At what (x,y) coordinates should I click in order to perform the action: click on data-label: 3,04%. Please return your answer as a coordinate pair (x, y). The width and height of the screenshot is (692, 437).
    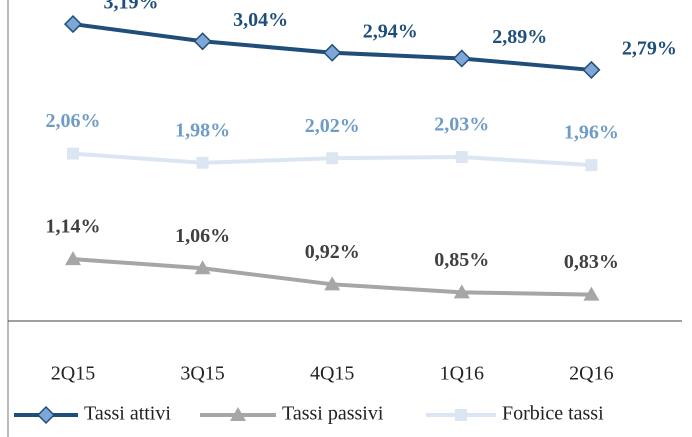
    Looking at the image, I should click on (260, 20).